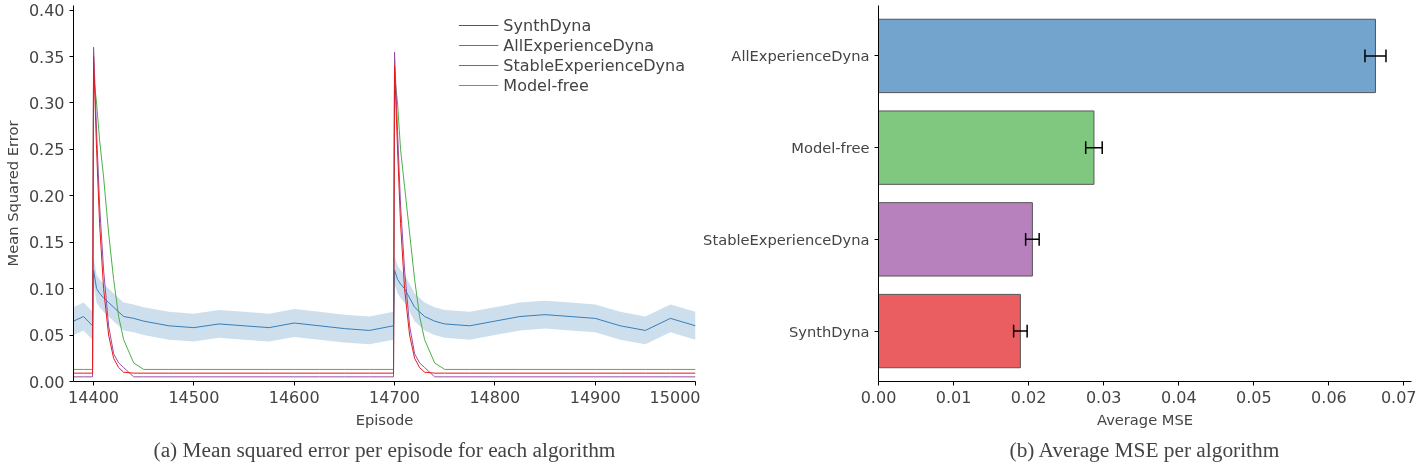 This screenshot has height=466, width=1416. I want to click on text: (b) Average MSE per algorithm, so click(1144, 449).